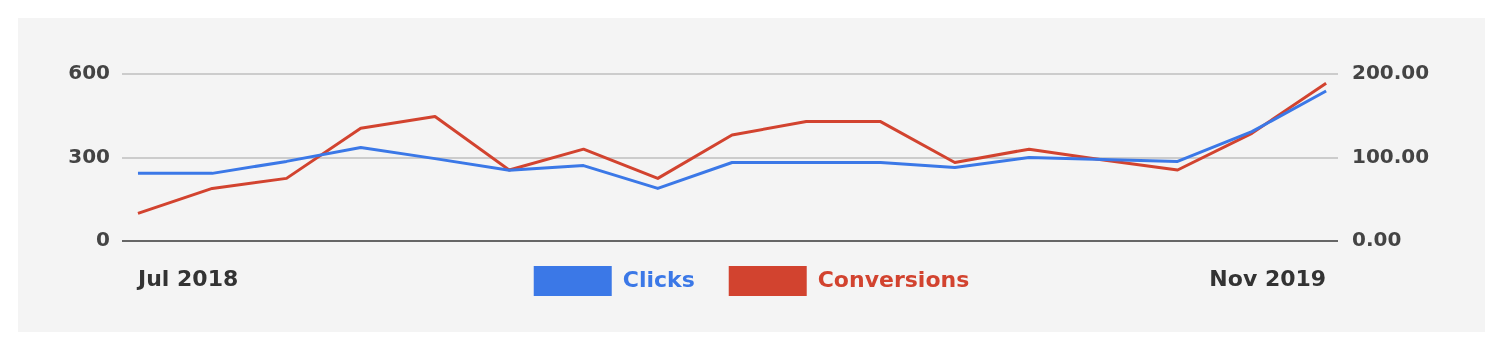 The image size is (1503, 350). I want to click on y-tick-label: 300, so click(89, 155).